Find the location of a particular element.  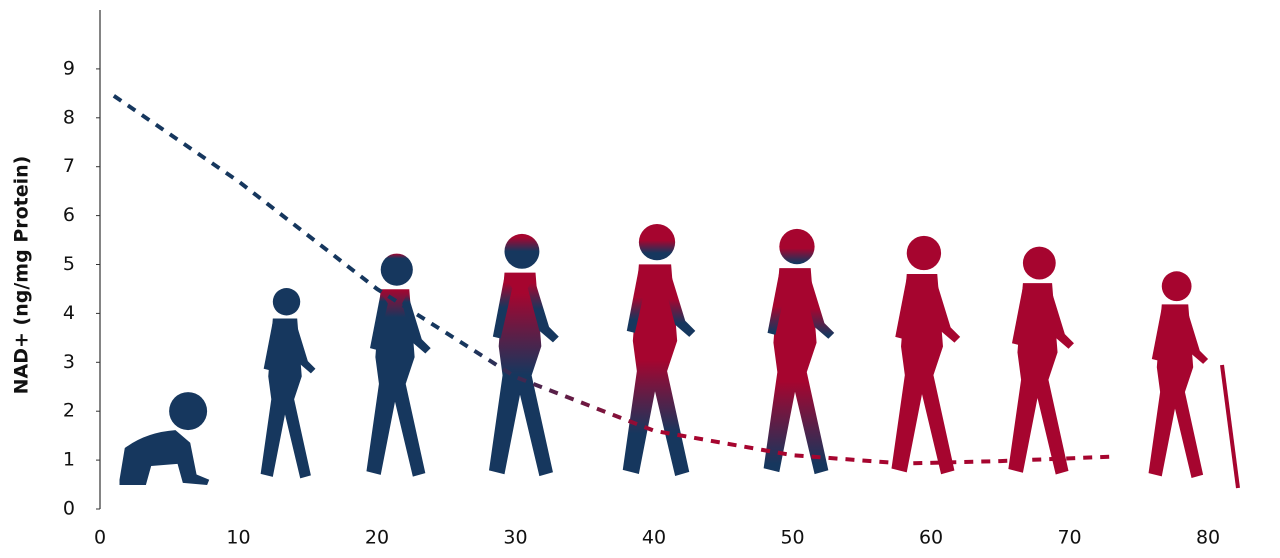

cane is located at coordinates (1230, 426).